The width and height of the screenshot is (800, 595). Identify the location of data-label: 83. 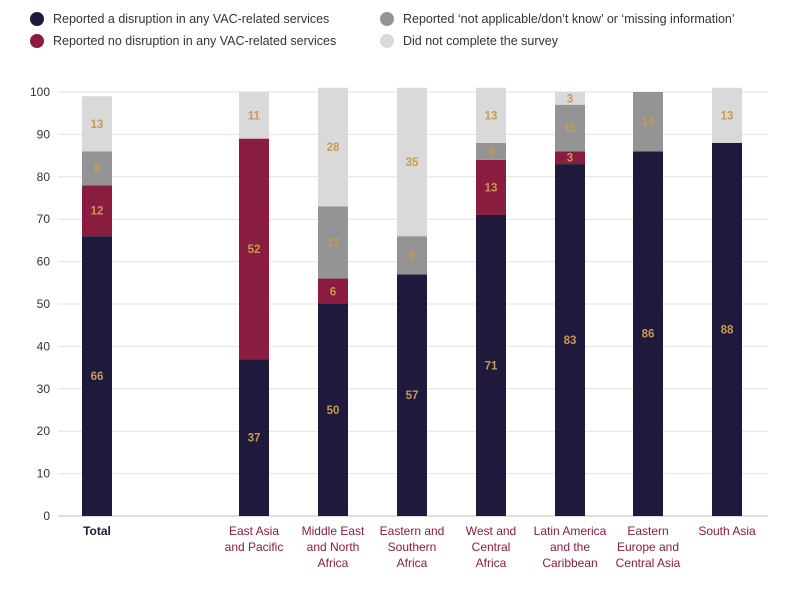
(570, 341).